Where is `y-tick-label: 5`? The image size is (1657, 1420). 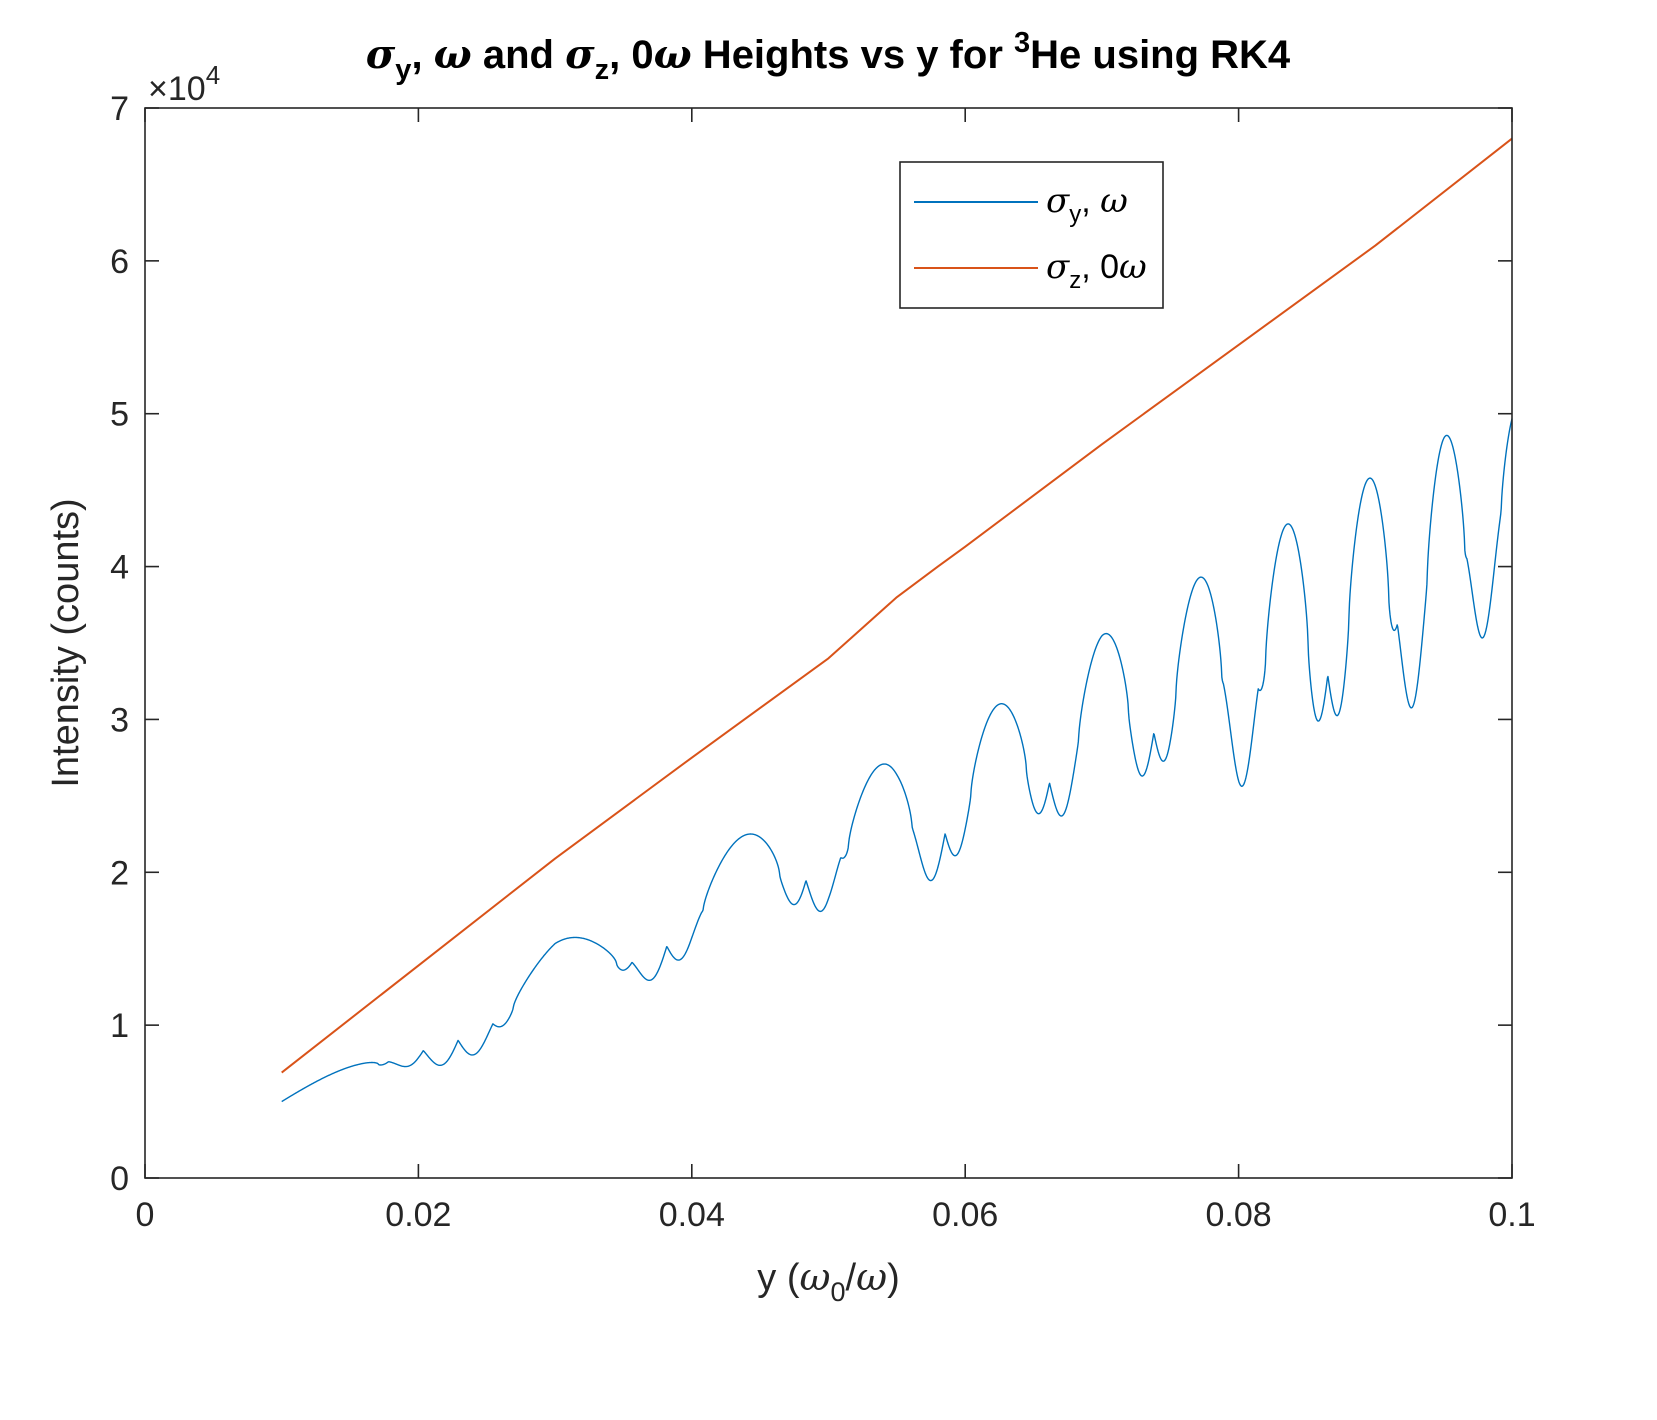
y-tick-label: 5 is located at coordinates (119, 415).